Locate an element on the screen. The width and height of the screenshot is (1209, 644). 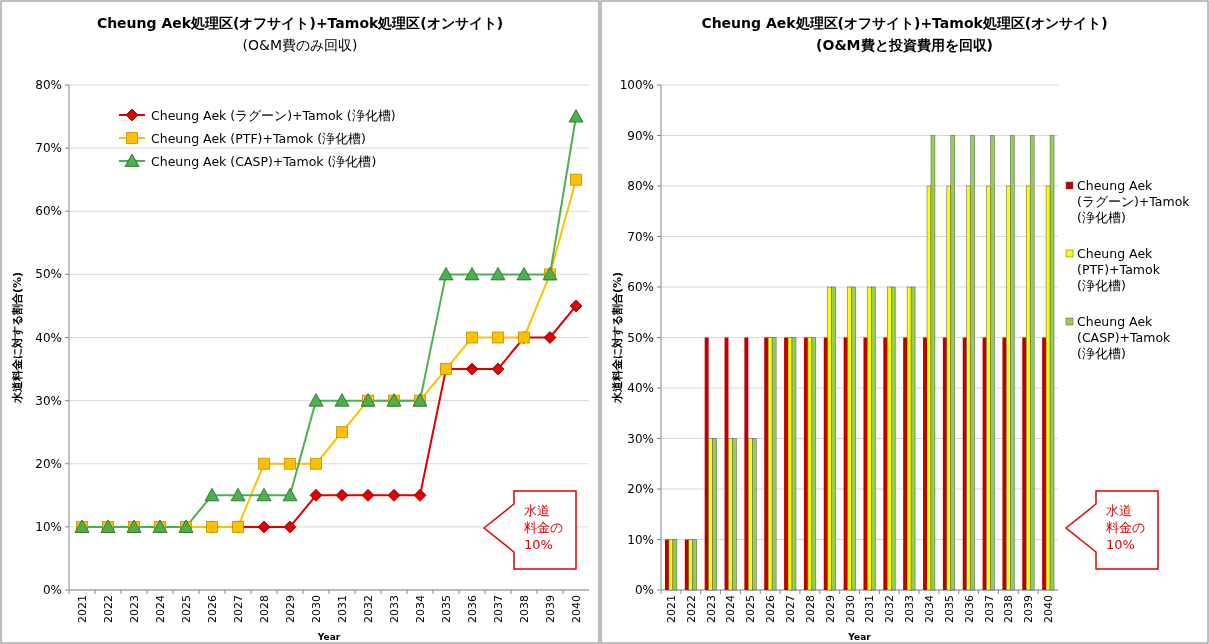
x-tick-label: 2031 is located at coordinates (870, 609).